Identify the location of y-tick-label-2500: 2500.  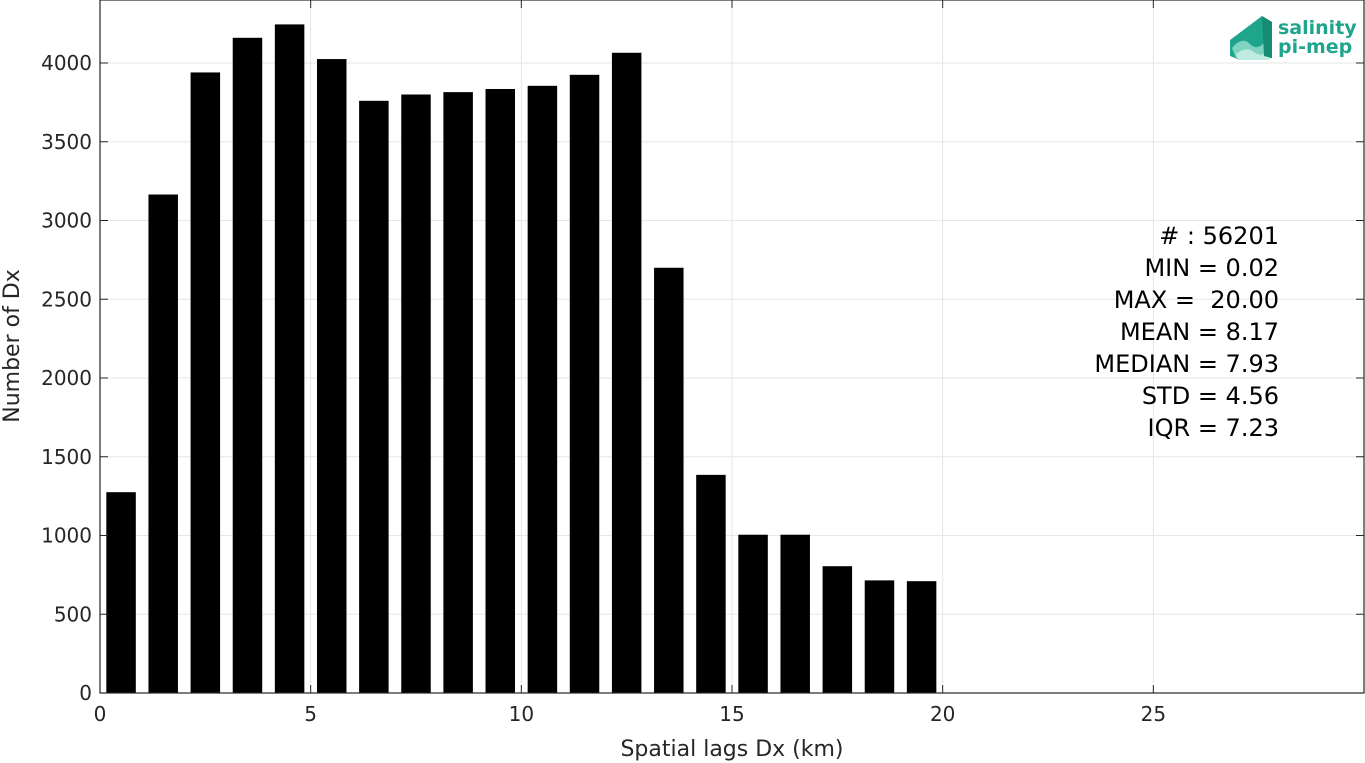
(66, 299).